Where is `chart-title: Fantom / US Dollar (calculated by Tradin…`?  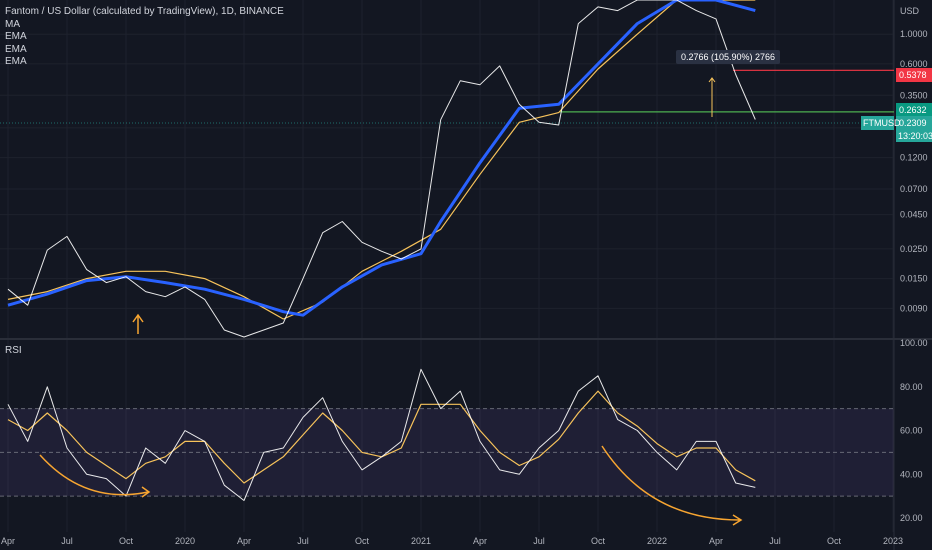
chart-title: Fantom / US Dollar (calculated by Tradin… is located at coordinates (144, 11).